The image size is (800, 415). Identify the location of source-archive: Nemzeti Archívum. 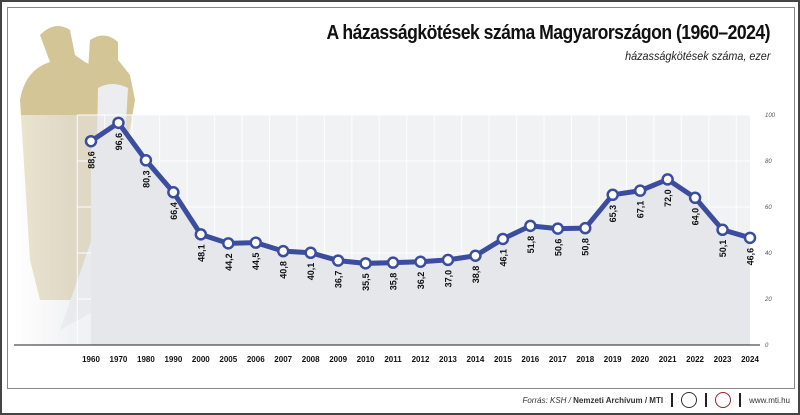
(608, 400).